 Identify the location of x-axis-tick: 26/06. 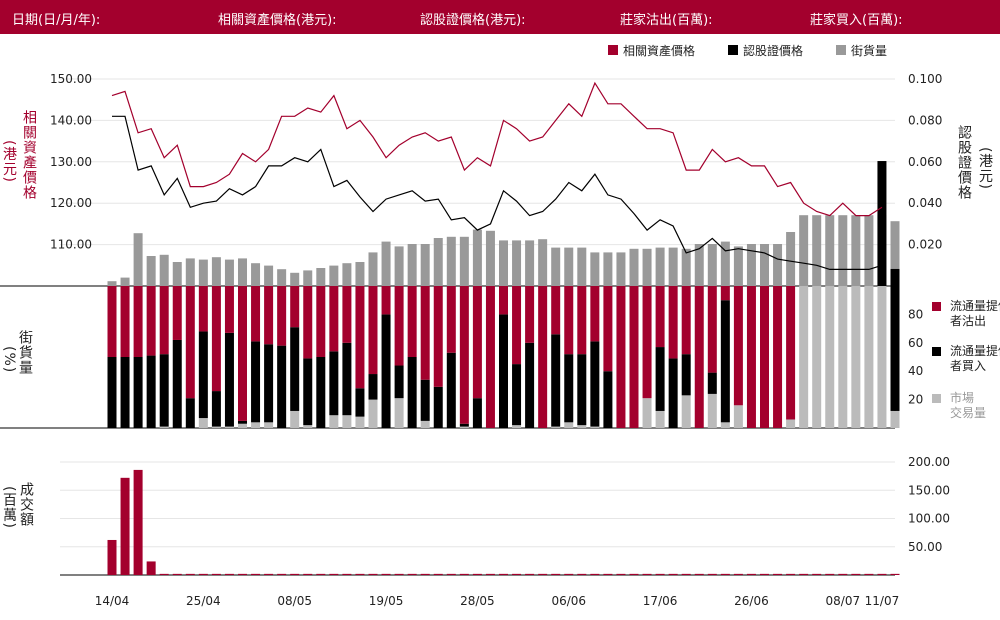
(751, 601).